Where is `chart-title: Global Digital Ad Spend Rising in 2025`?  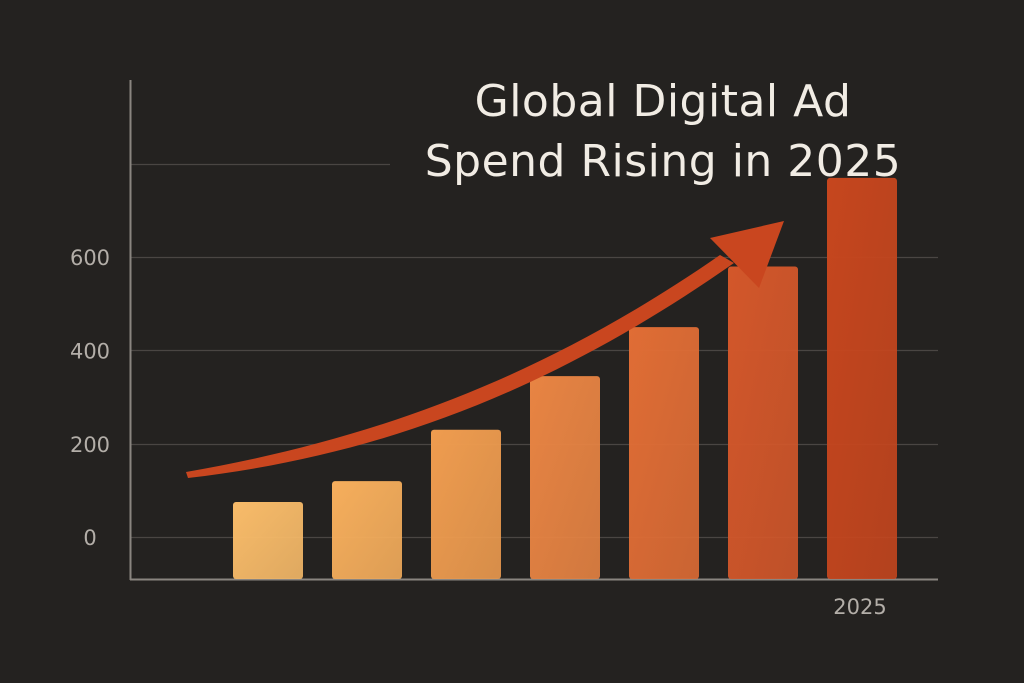 chart-title: Global Digital Ad Spend Rising in 2025 is located at coordinates (663, 132).